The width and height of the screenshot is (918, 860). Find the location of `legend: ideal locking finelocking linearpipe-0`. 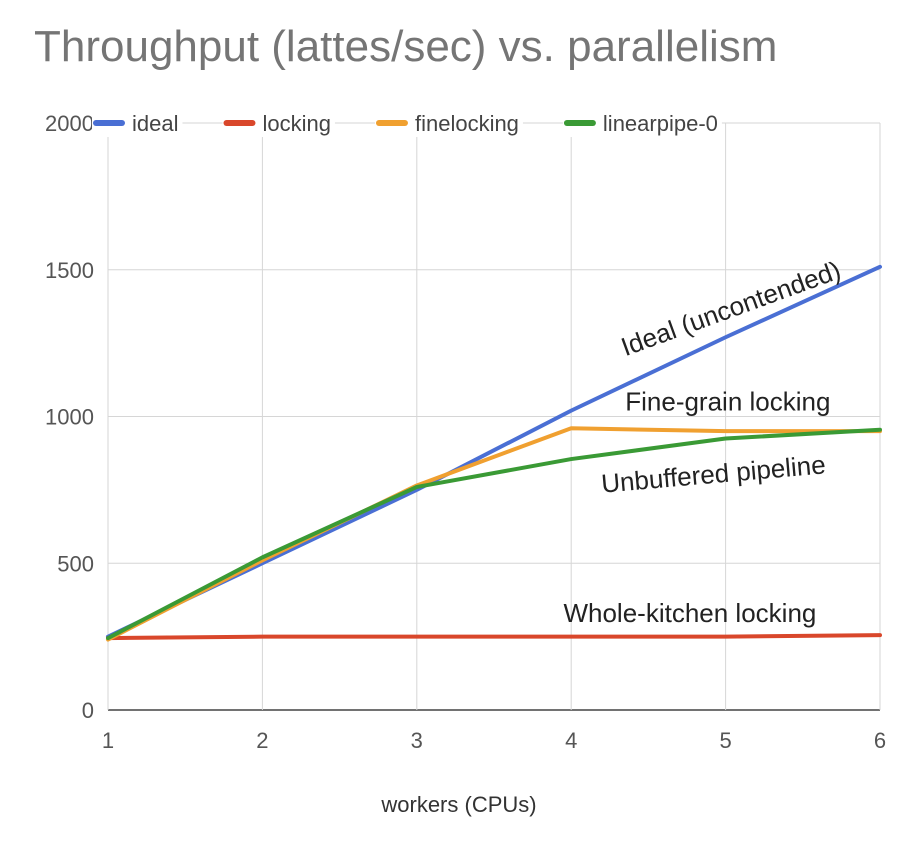

legend: ideal locking finelocking linearpipe-0 is located at coordinates (407, 123).